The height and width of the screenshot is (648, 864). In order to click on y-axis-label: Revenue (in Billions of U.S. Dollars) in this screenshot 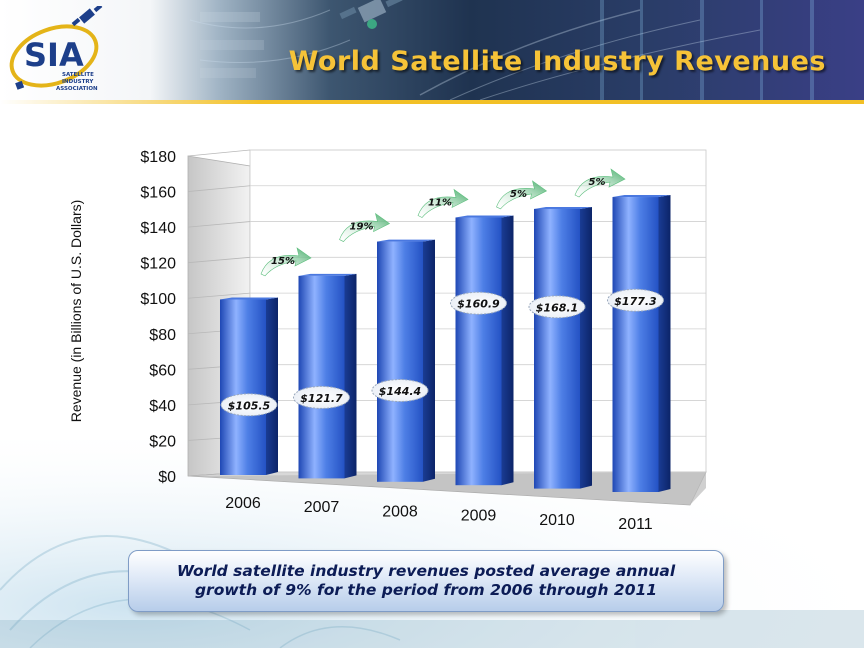, I will do `click(76, 311)`.